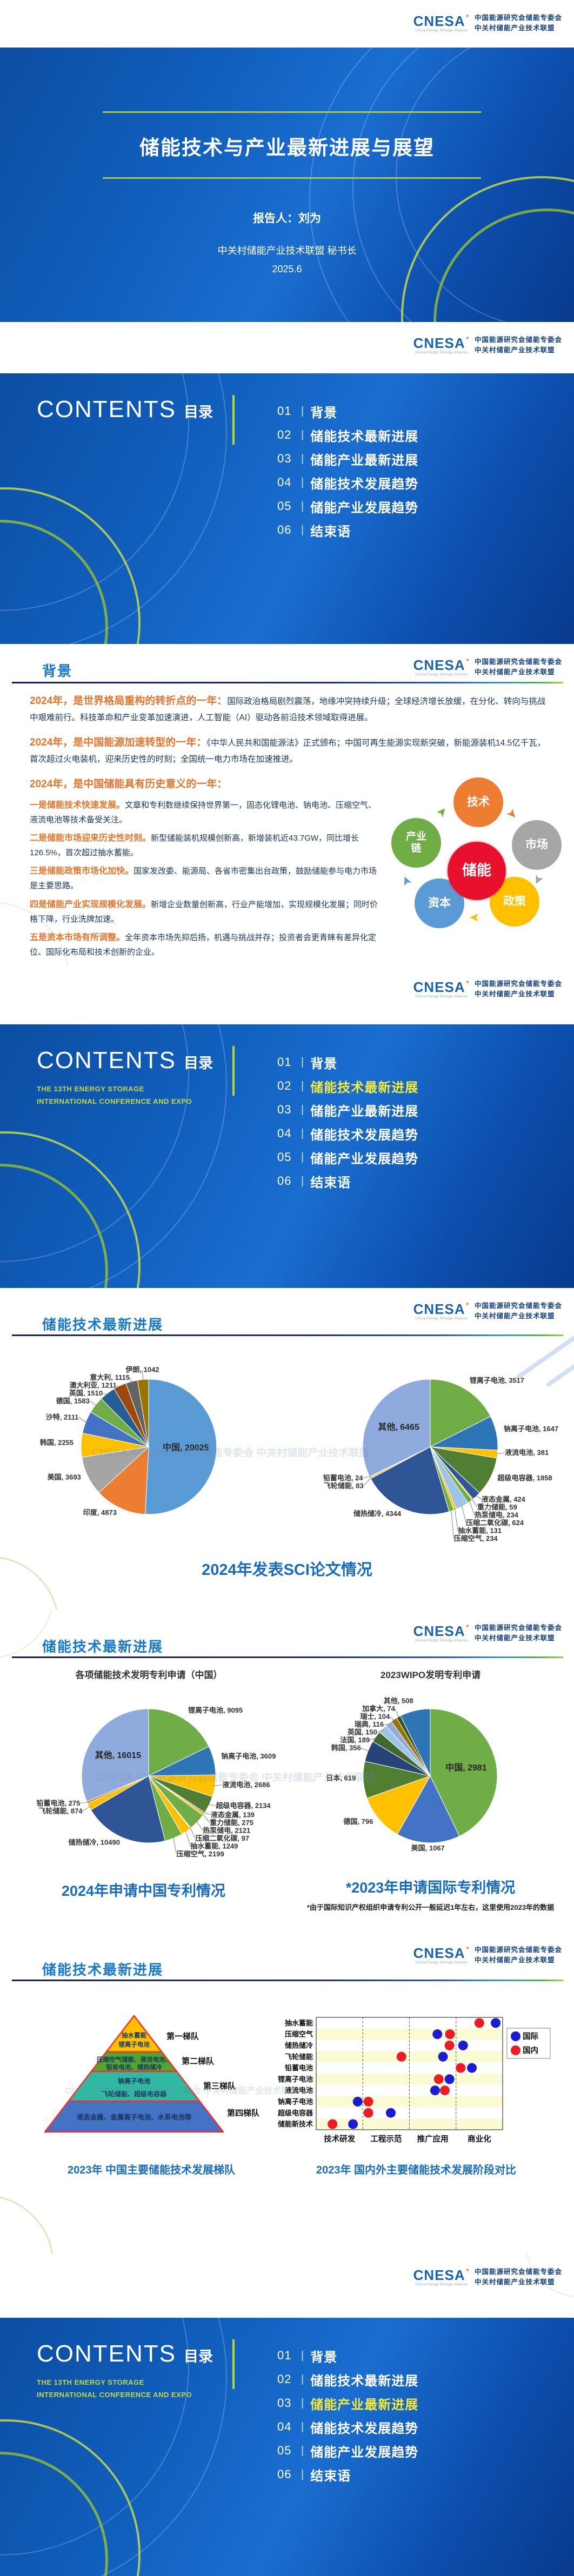 The width and height of the screenshot is (574, 2576). Describe the element at coordinates (324, 2357) in the screenshot. I see `contents-item-label: 背景` at that location.